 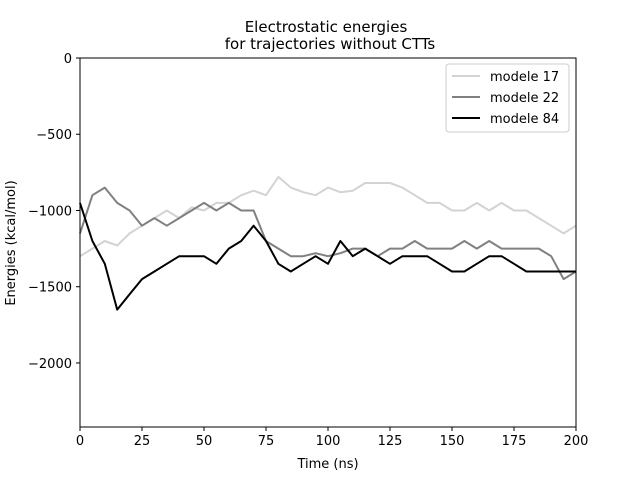 I want to click on x-tick-label: 150, so click(x=452, y=441).